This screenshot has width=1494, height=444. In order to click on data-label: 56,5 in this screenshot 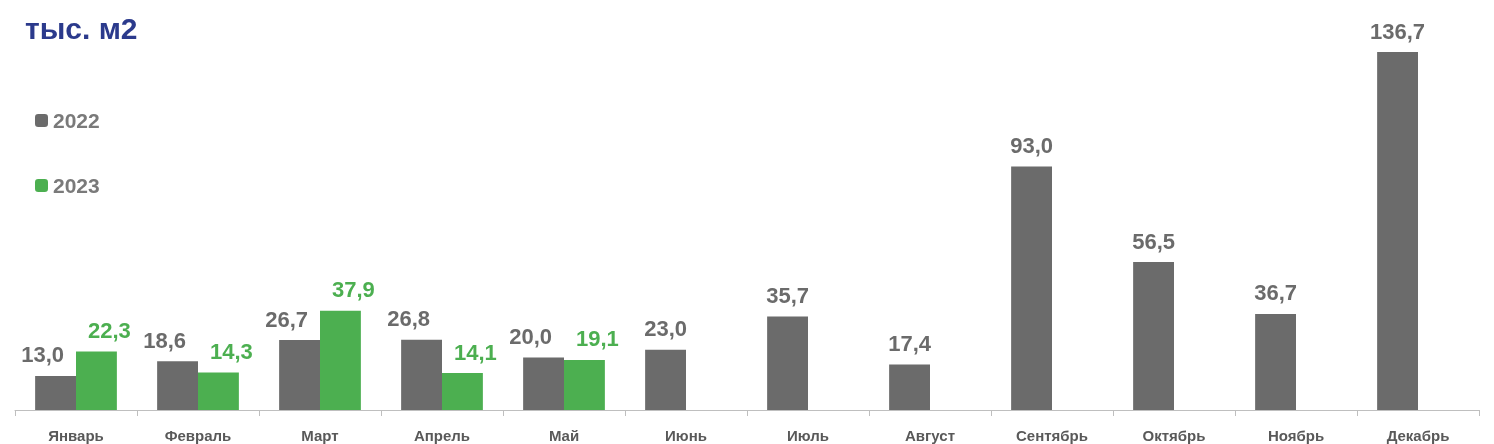, I will do `click(1153, 241)`.